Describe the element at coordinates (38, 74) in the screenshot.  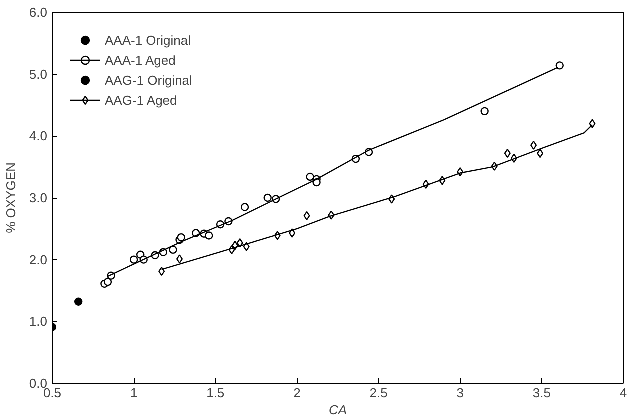
I see `y-tick-label: 5.0` at that location.